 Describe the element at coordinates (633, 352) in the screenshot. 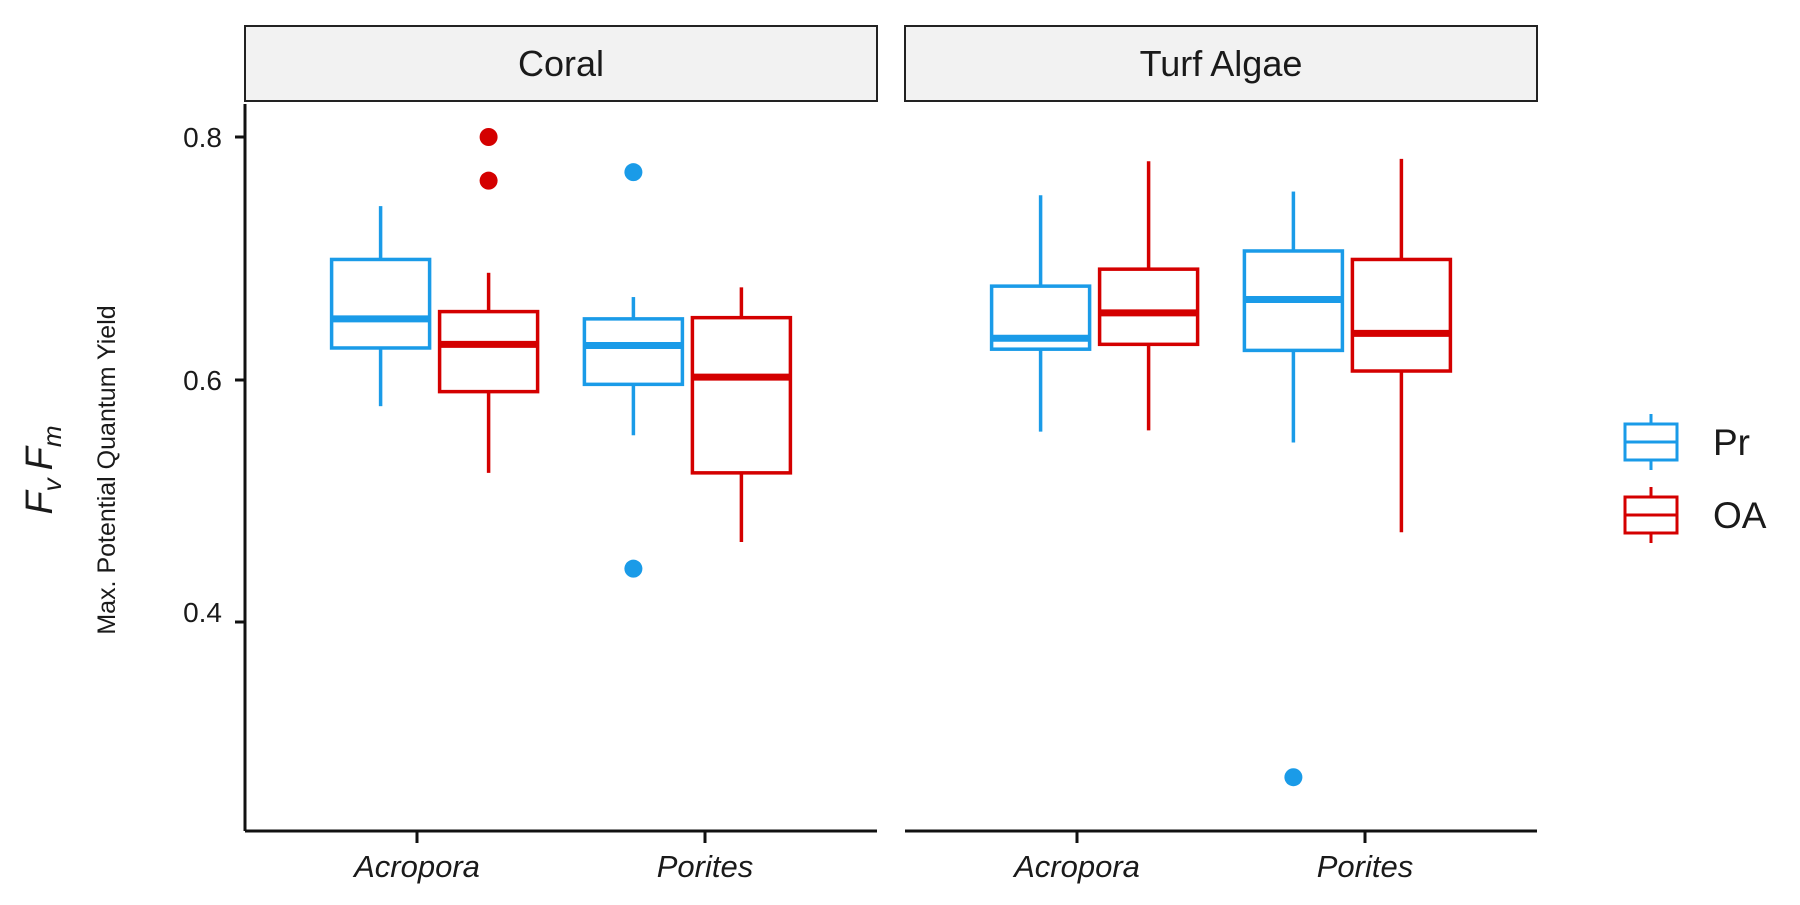

I see `box-pr-coral-porites` at that location.